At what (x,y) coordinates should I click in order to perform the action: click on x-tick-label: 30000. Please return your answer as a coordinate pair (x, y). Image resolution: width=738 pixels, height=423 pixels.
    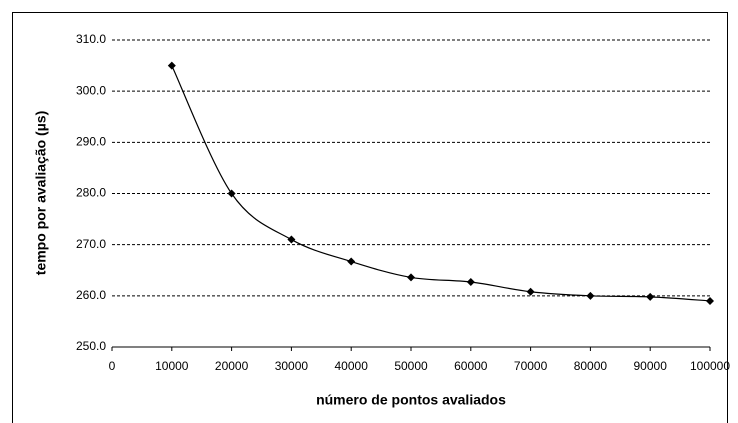
    Looking at the image, I should click on (292, 366).